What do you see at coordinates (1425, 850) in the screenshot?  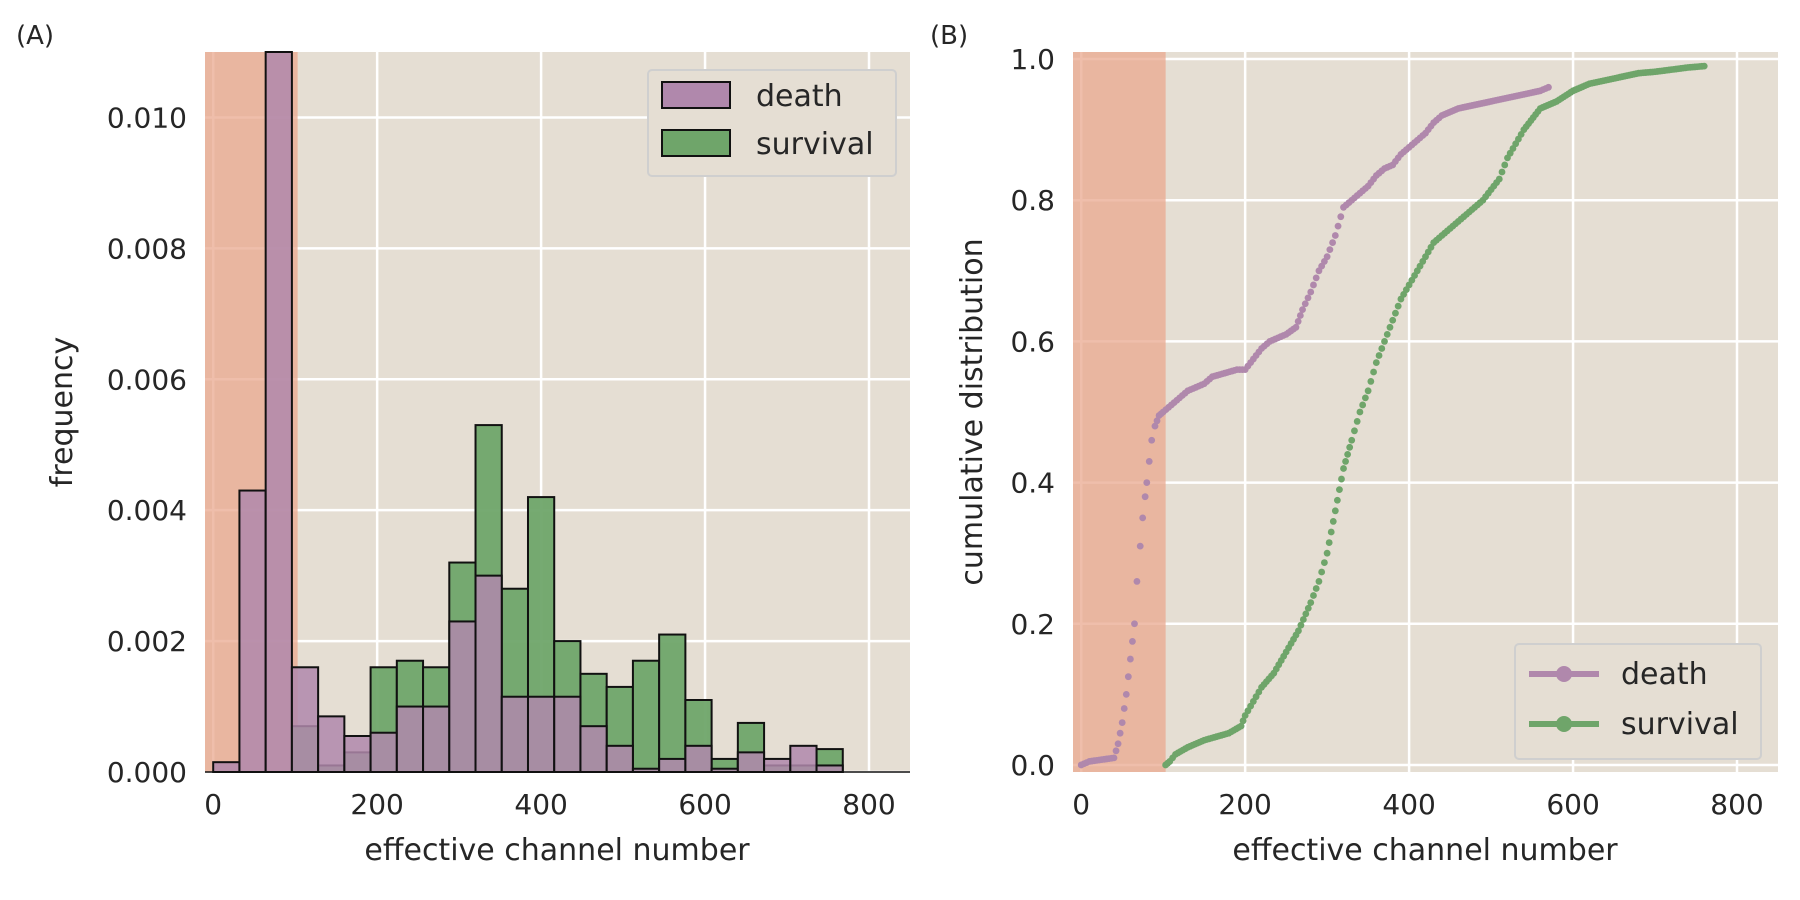 I see `plot-b-x-axis-label: effective channel number` at bounding box center [1425, 850].